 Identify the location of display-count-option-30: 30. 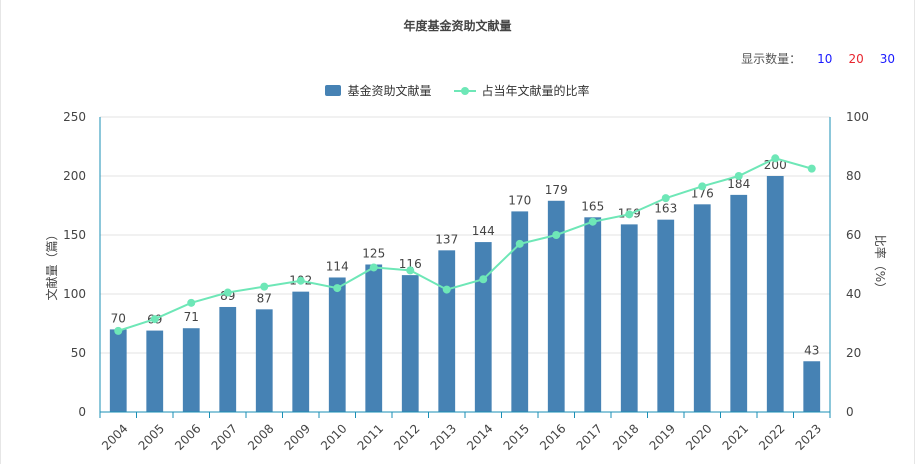
(887, 58).